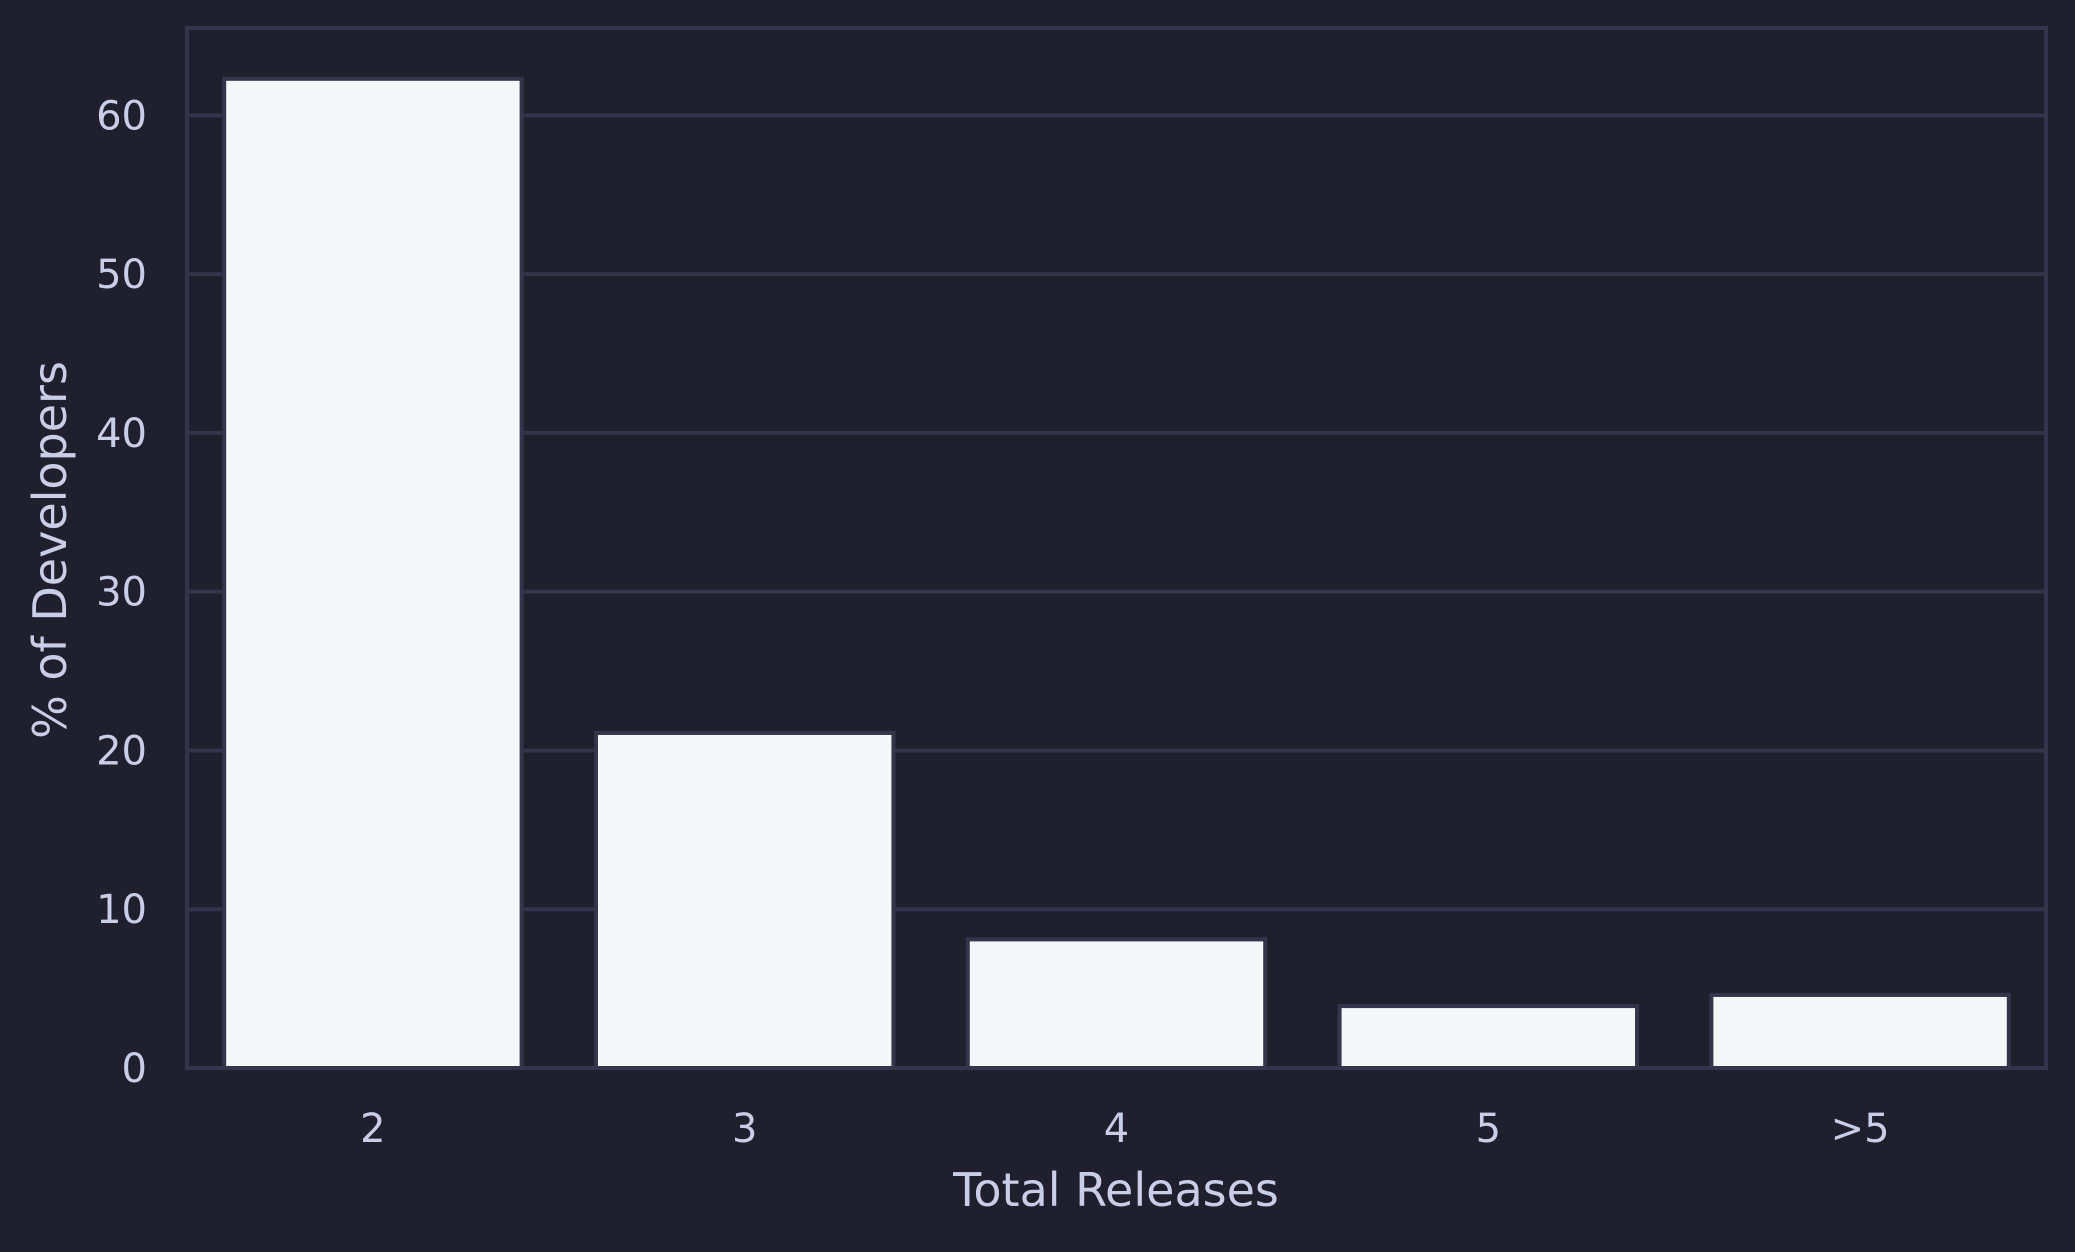 This screenshot has height=1252, width=2075. What do you see at coordinates (1488, 1129) in the screenshot?
I see `x-tick-label: 5` at bounding box center [1488, 1129].